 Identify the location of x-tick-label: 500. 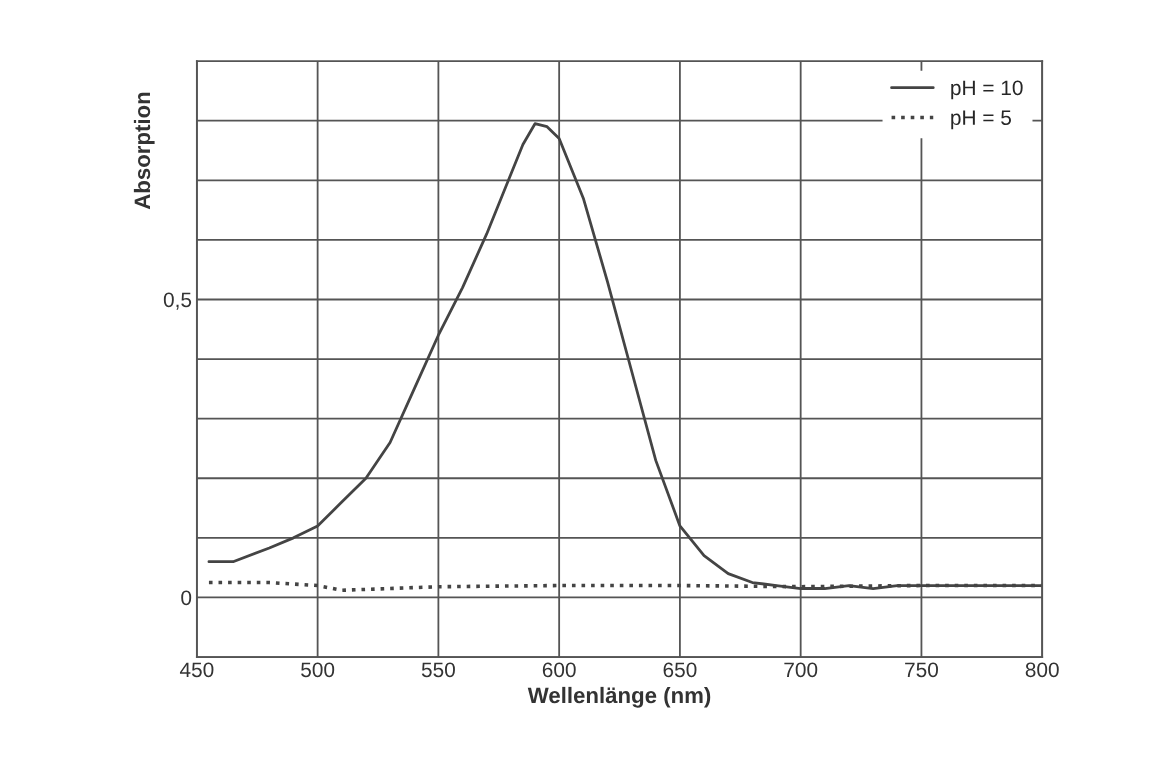
(318, 670).